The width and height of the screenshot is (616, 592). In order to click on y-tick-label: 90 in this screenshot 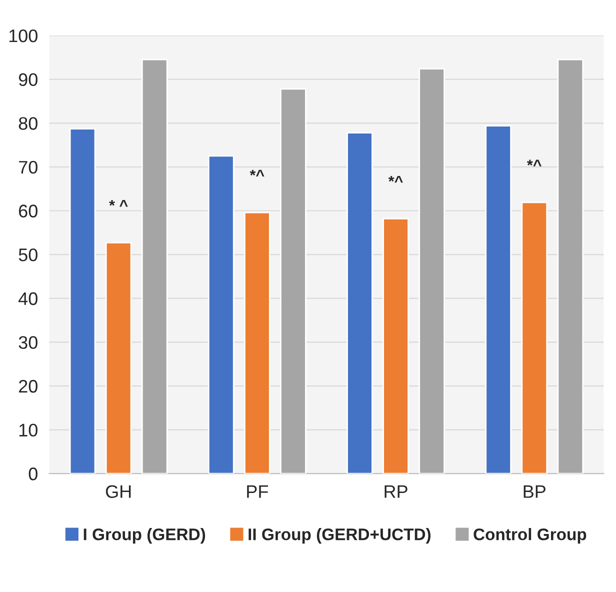, I will do `click(28, 79)`.